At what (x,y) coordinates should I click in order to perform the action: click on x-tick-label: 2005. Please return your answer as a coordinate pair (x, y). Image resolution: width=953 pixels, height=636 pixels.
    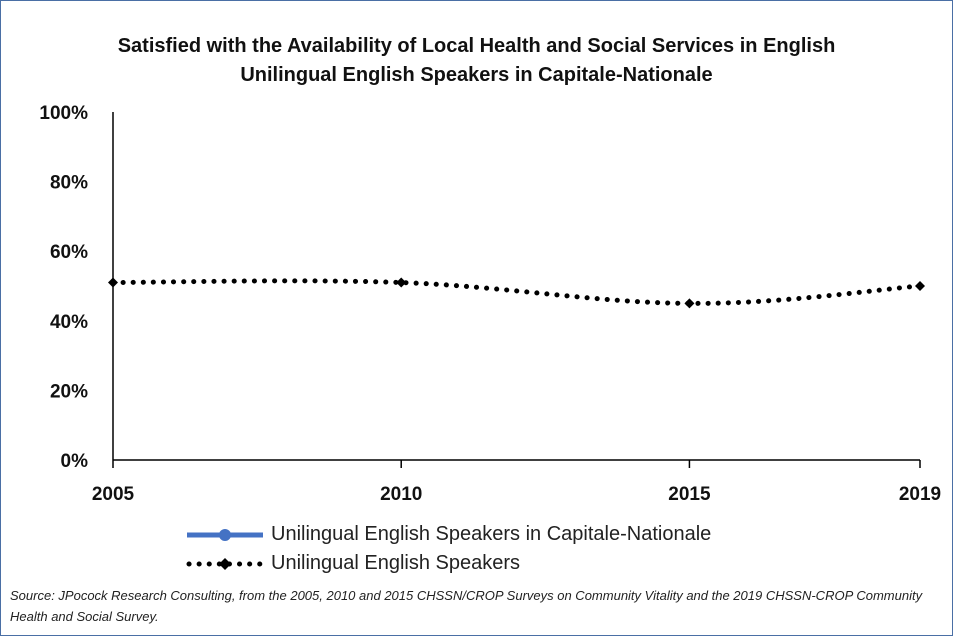
    Looking at the image, I should click on (113, 494).